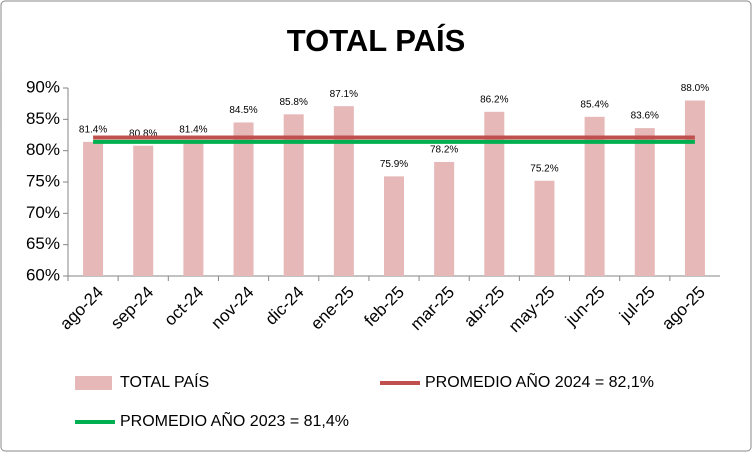 The height and width of the screenshot is (457, 752). What do you see at coordinates (294, 102) in the screenshot?
I see `value-label: 85.8%` at bounding box center [294, 102].